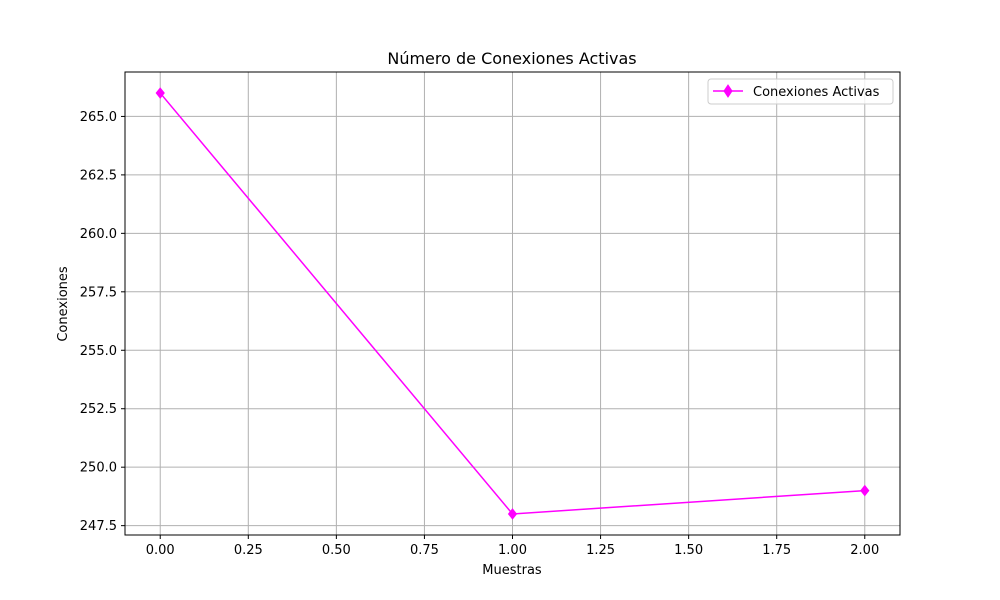 Image resolution: width=1000 pixels, height=600 pixels. Describe the element at coordinates (98, 117) in the screenshot. I see `y-tick-label: 265.0` at that location.